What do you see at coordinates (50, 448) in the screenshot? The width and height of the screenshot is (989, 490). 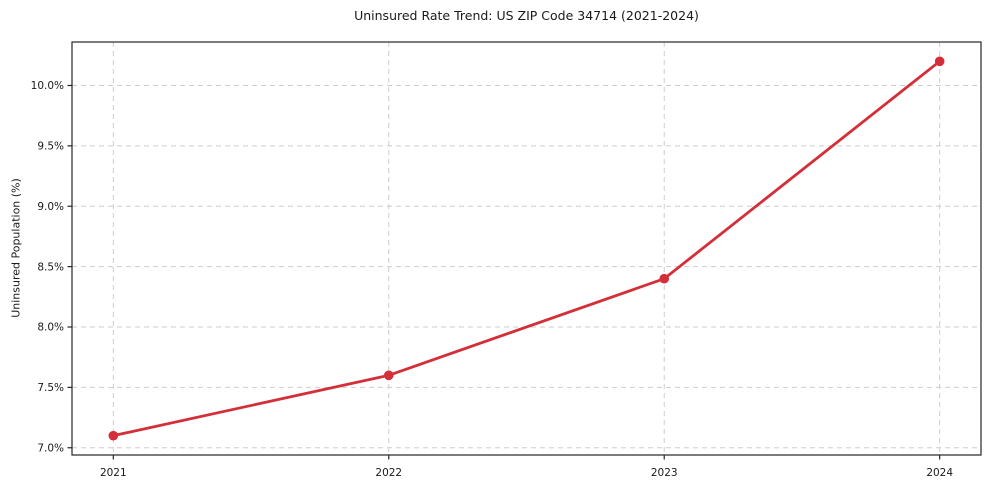 I see `y-tick-label: 7.0%` at bounding box center [50, 448].